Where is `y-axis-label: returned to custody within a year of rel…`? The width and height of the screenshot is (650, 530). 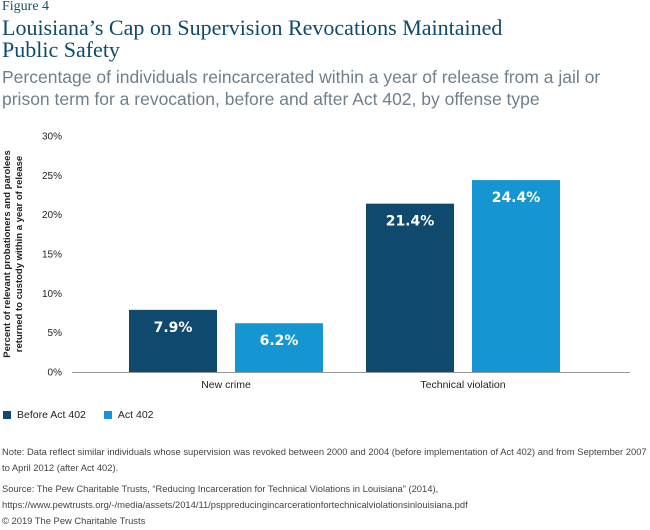 y-axis-label: returned to custody within a year of rel… is located at coordinates (19, 254).